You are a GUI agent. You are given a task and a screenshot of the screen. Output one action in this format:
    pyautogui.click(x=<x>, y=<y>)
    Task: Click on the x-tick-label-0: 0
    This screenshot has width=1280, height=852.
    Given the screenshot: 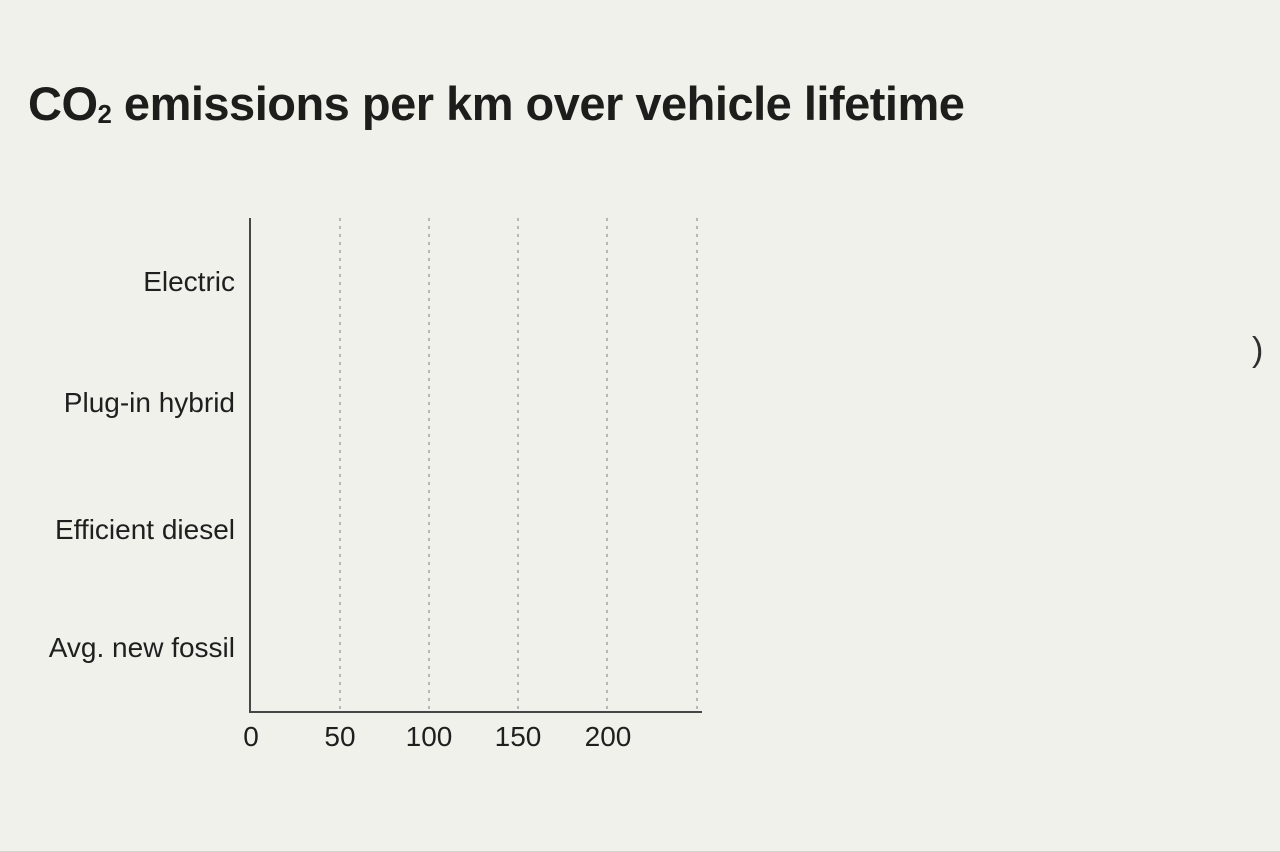 What is the action you would take?
    pyautogui.click(x=251, y=736)
    